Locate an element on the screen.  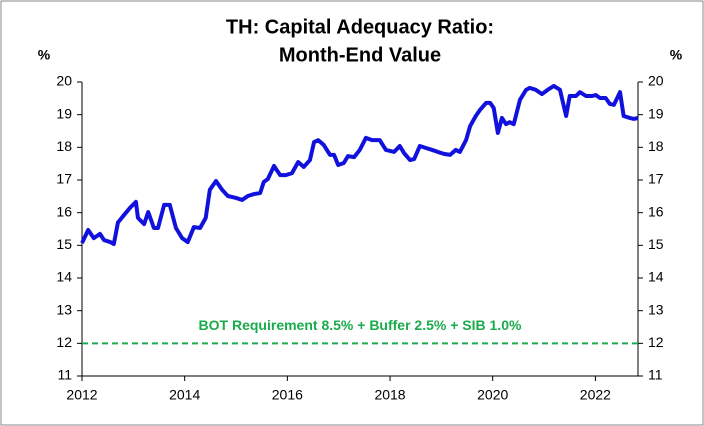
x-tick-label: 2020 is located at coordinates (492, 395).